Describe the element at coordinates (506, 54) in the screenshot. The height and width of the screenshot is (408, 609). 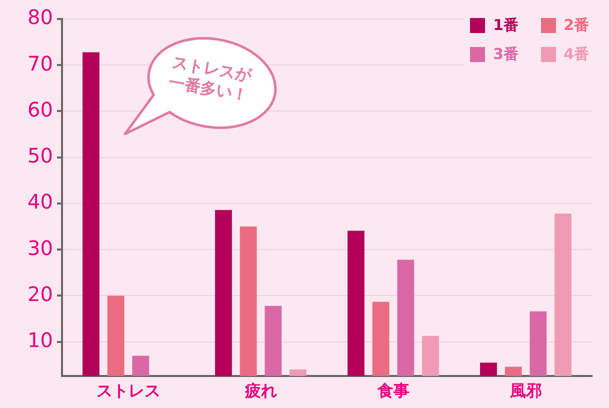
I see `legend-label: 3番` at that location.